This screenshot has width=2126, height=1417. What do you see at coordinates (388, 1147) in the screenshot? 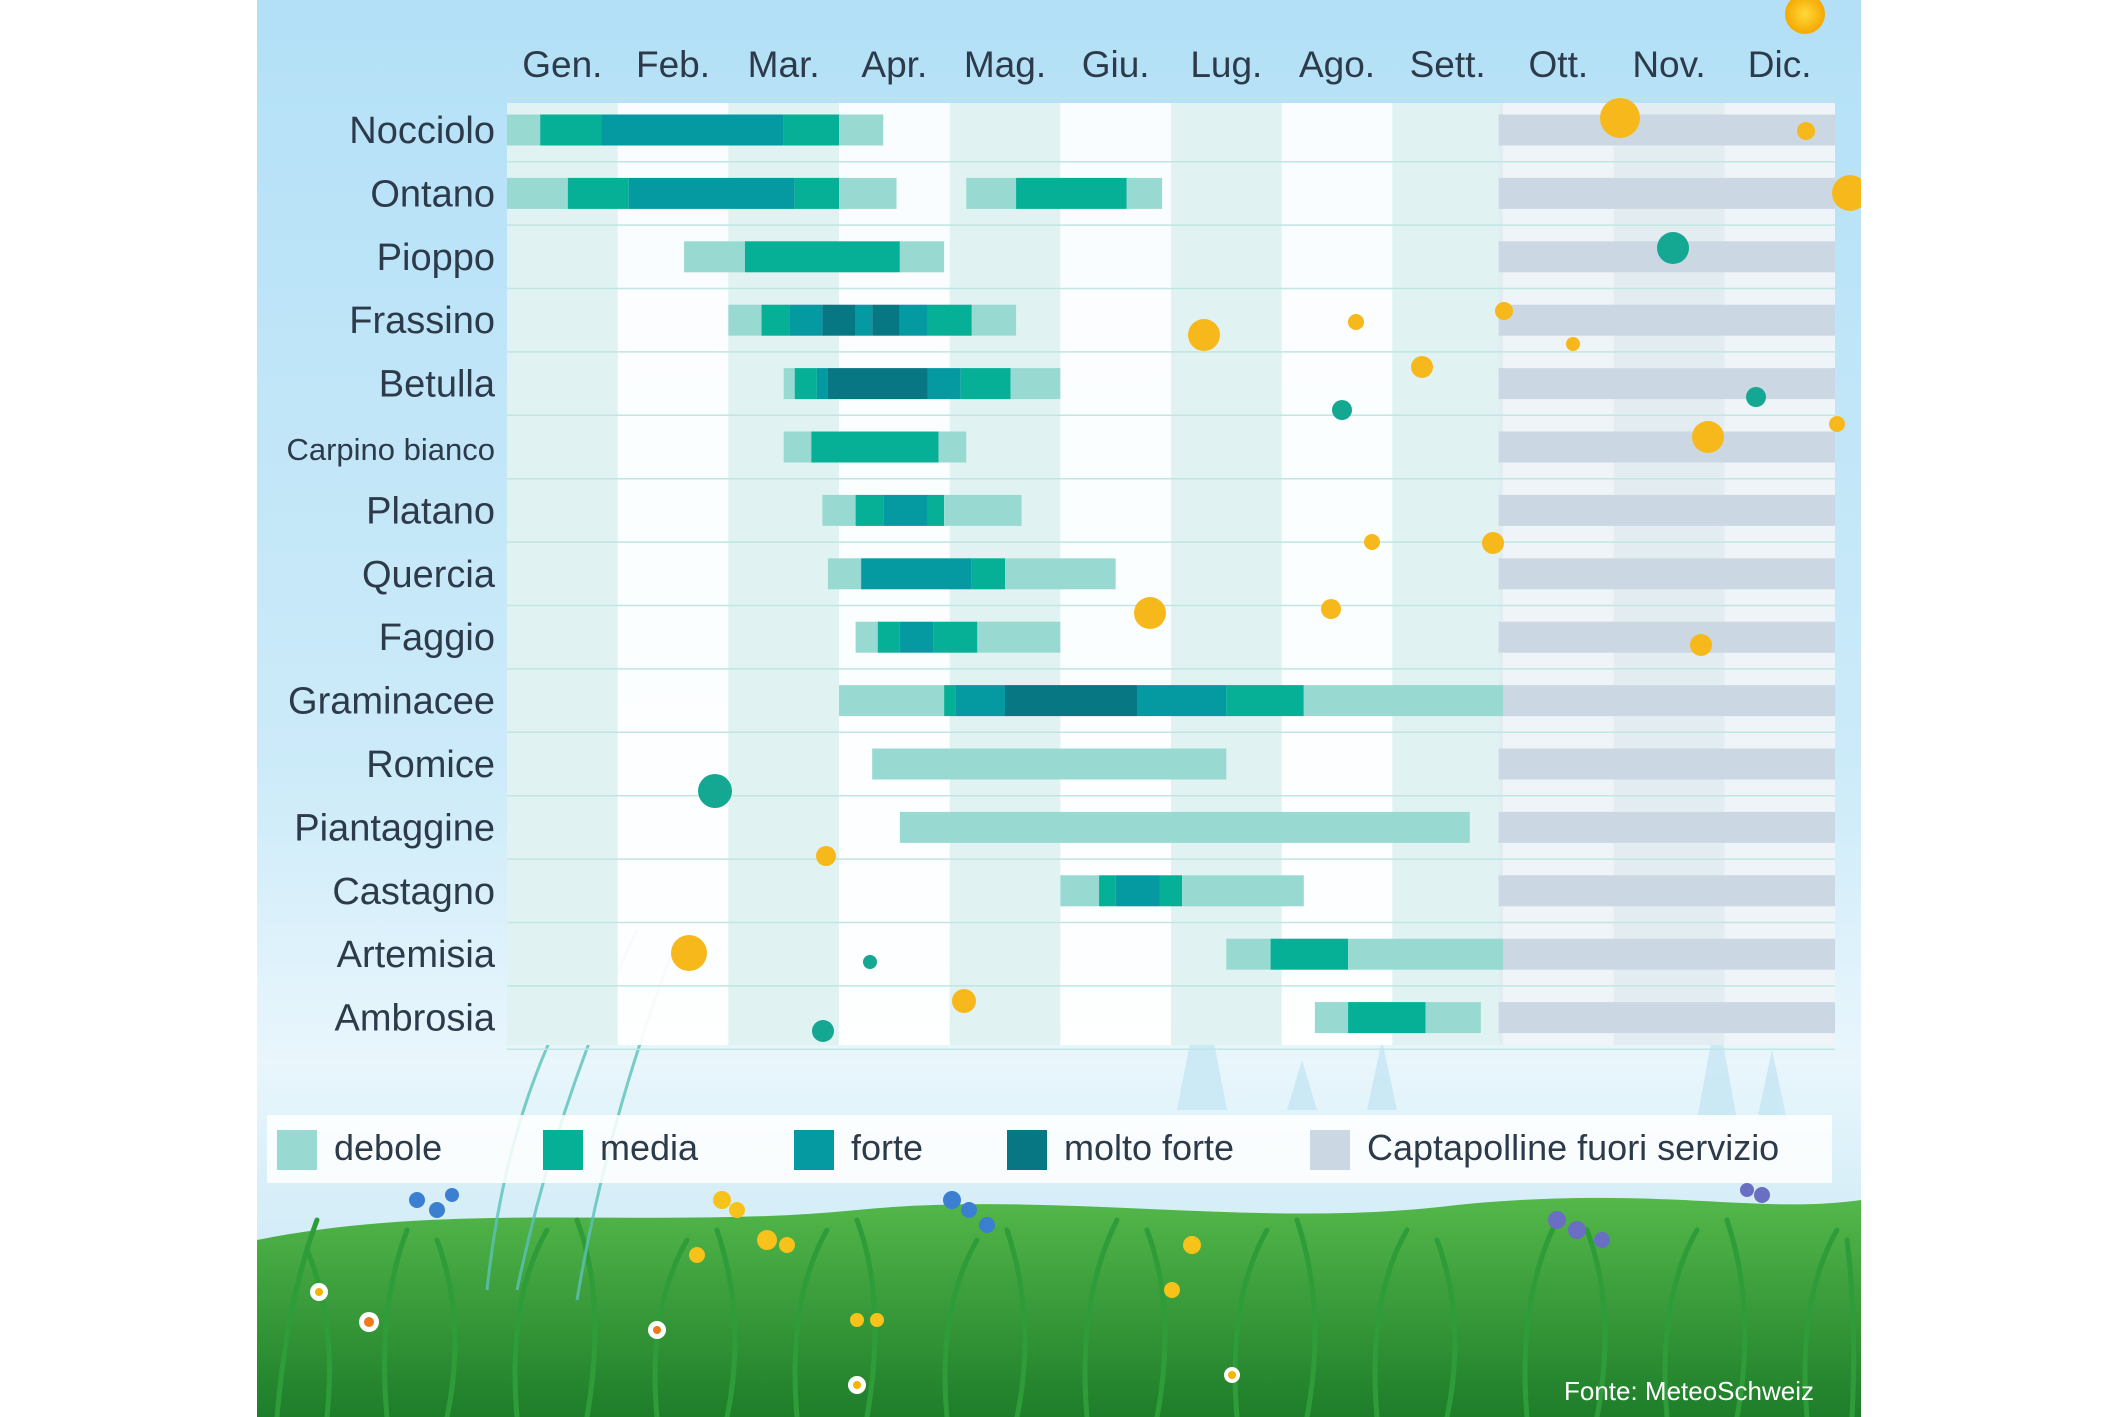
I see `legend-label: debole` at bounding box center [388, 1147].